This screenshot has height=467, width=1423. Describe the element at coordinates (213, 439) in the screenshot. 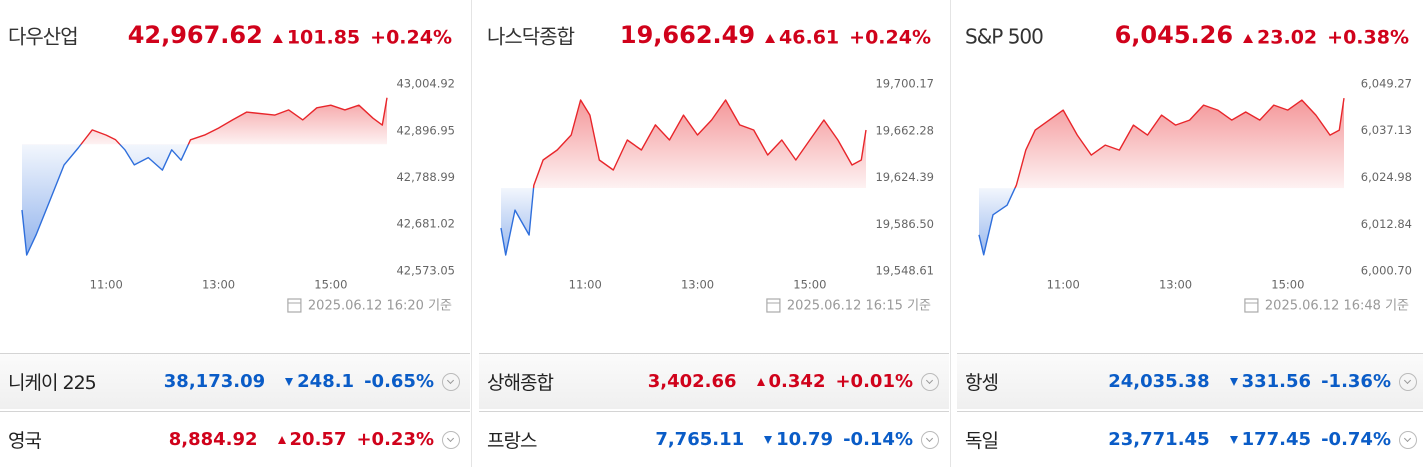

I see `market-price: 8,884.92` at that location.